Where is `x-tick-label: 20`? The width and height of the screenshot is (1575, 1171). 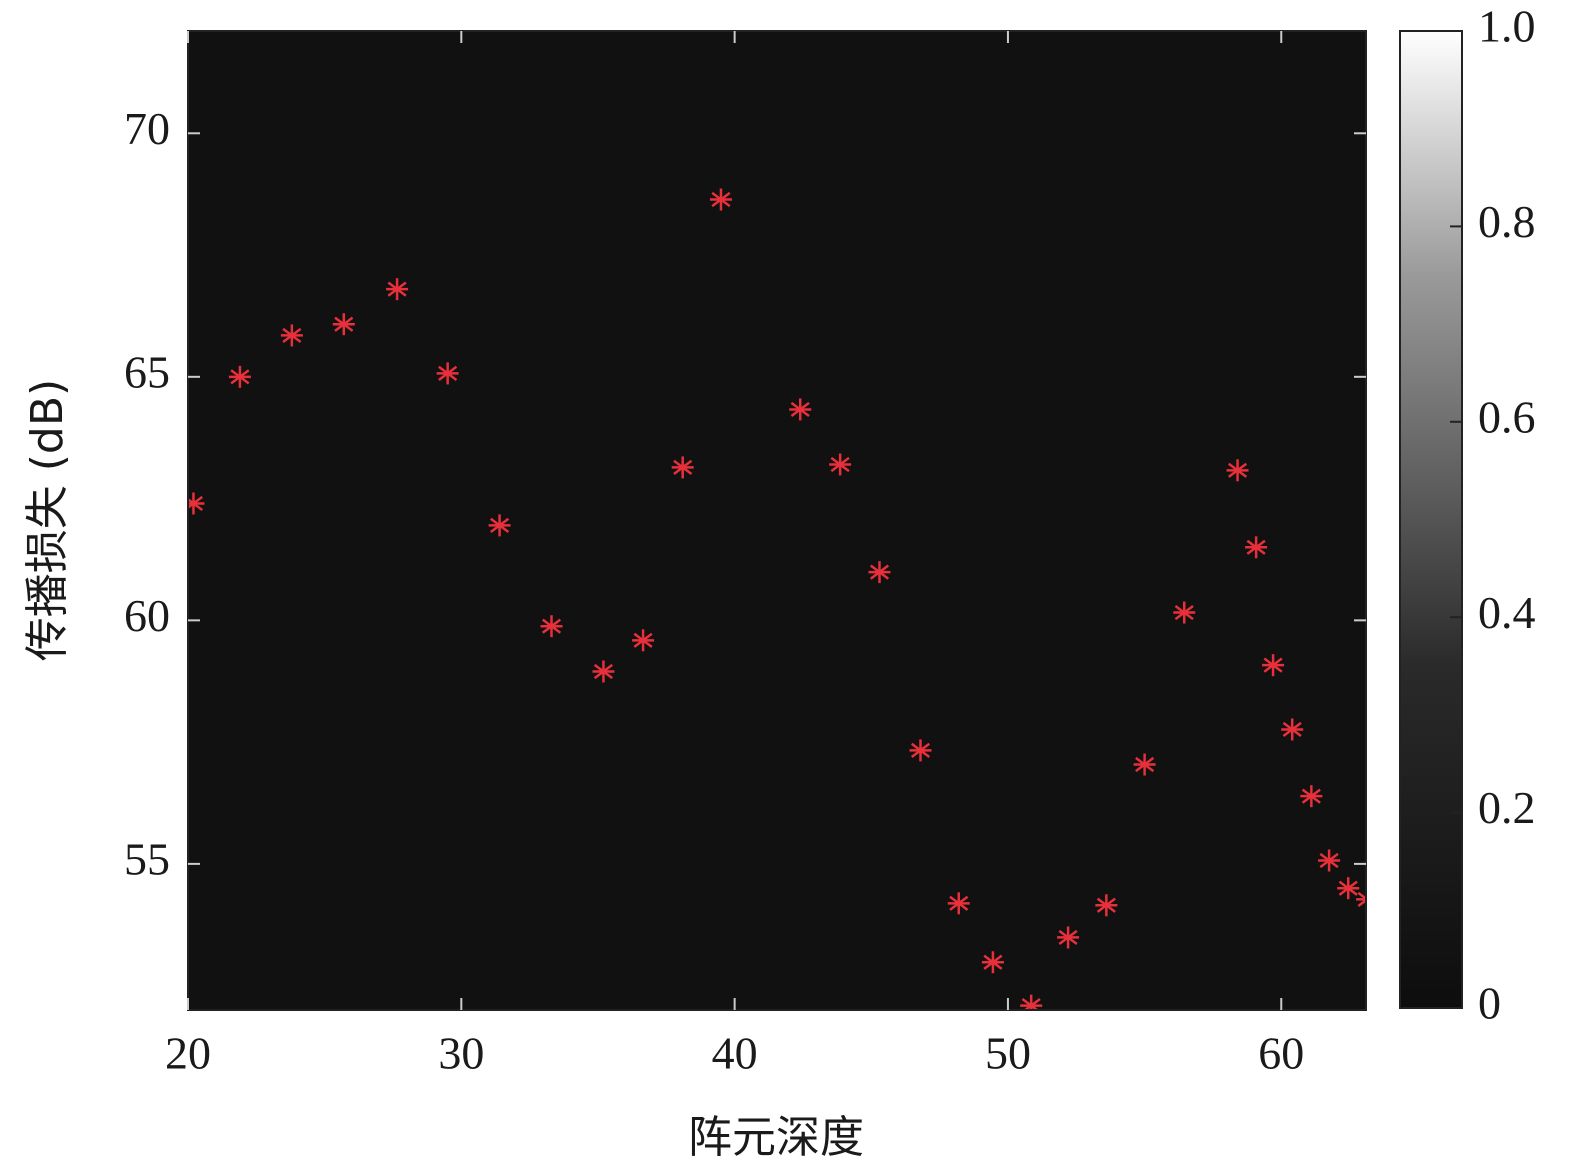
x-tick-label: 20 is located at coordinates (188, 1053).